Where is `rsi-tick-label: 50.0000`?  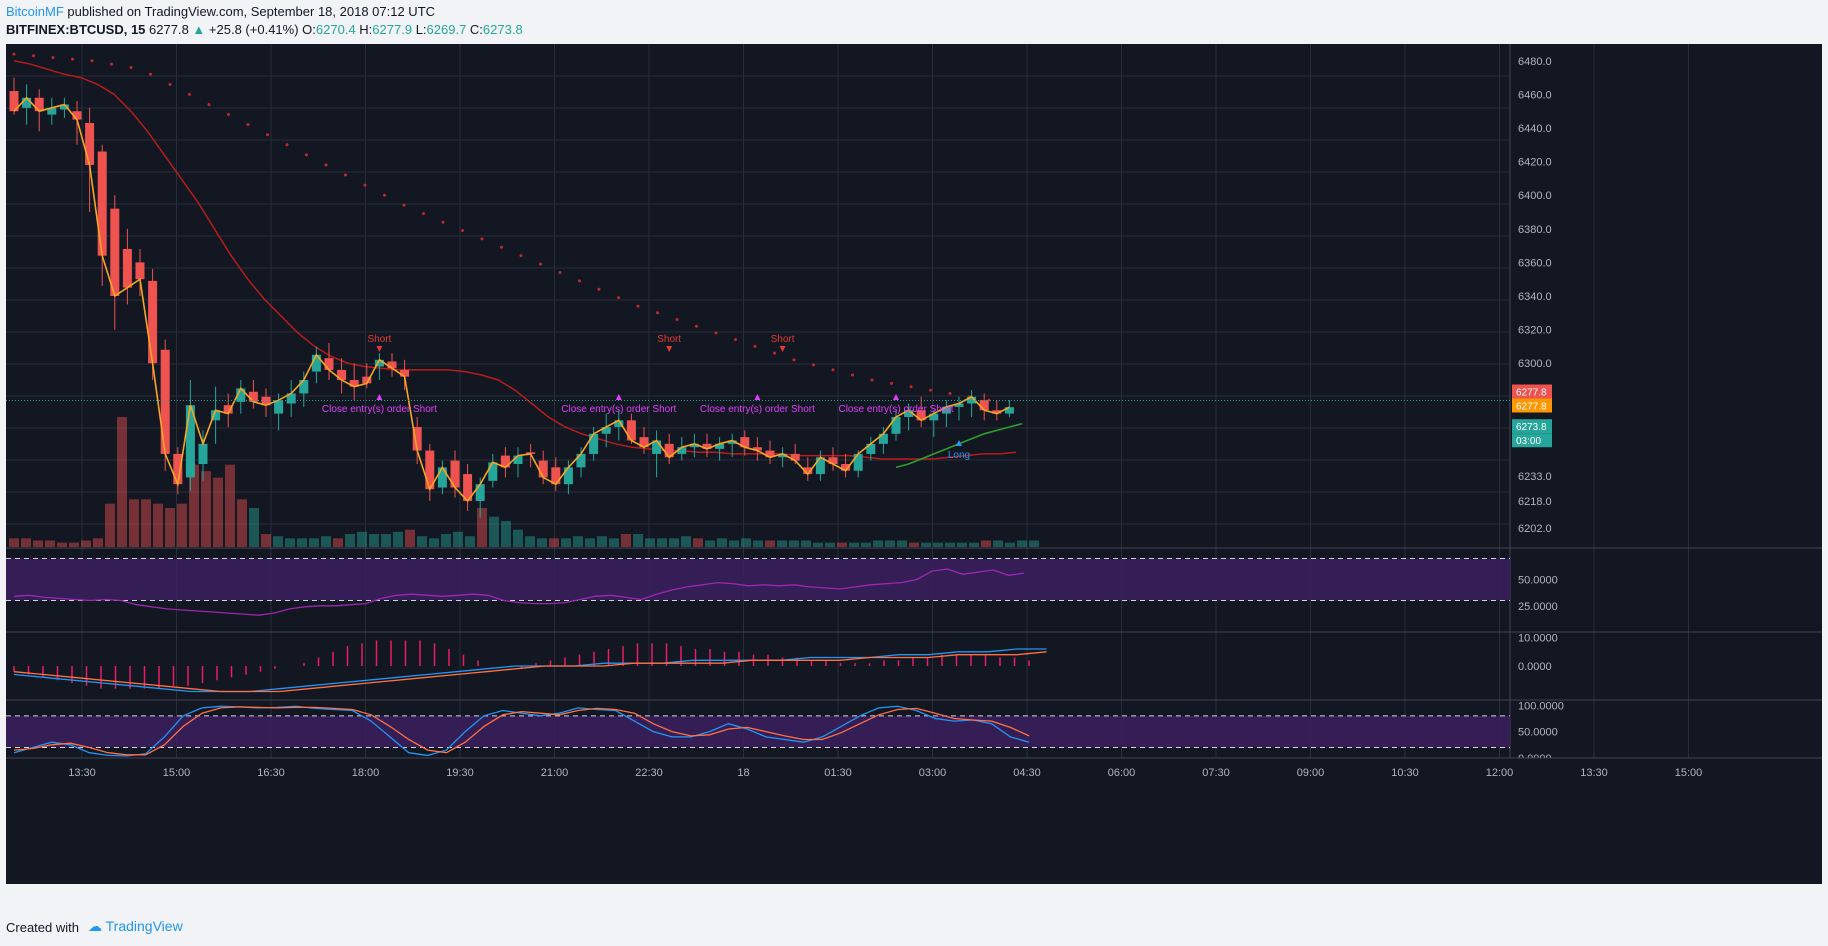
rsi-tick-label: 50.0000 is located at coordinates (1538, 581).